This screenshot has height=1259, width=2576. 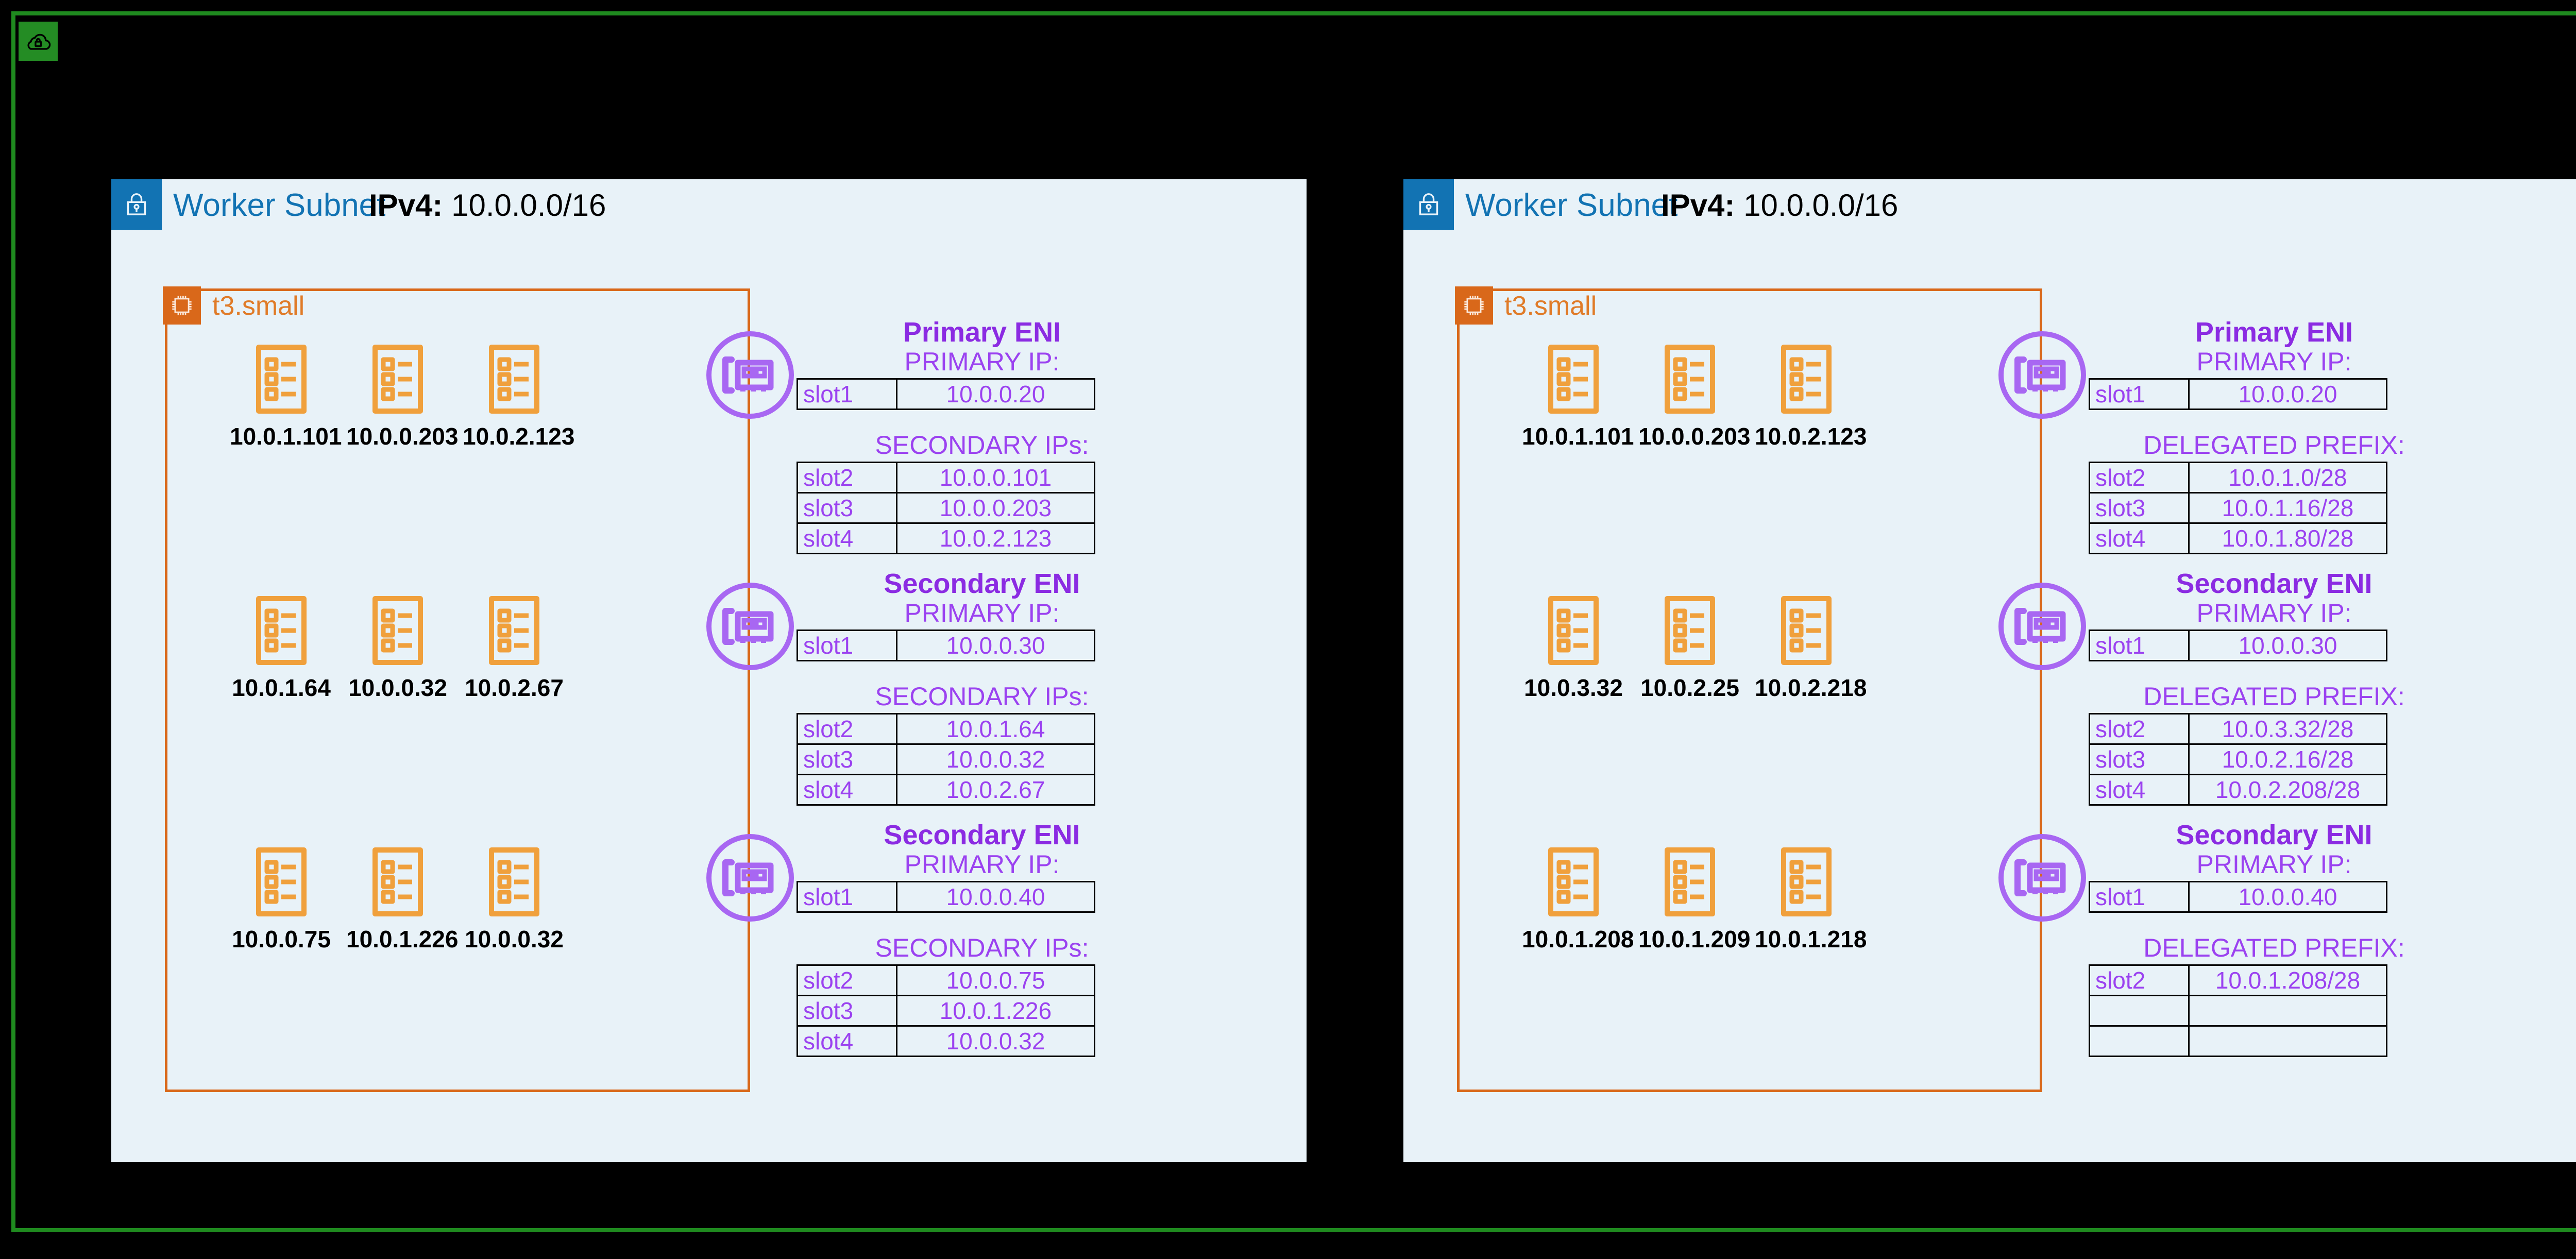 What do you see at coordinates (518, 396) in the screenshot?
I see `pod: 10.0.2.123` at bounding box center [518, 396].